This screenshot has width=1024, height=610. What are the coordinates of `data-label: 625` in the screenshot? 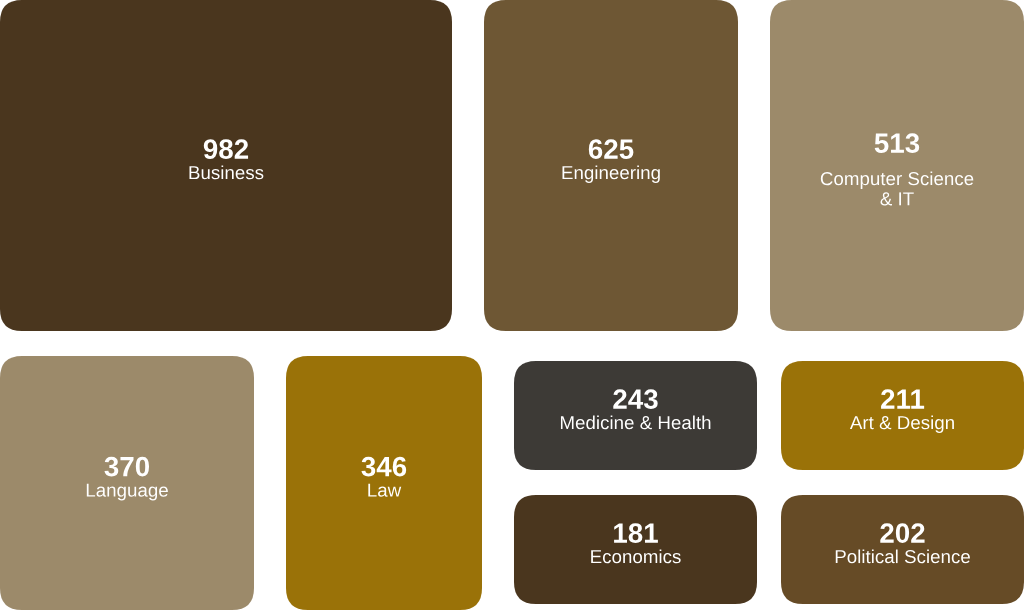 It's located at (611, 149).